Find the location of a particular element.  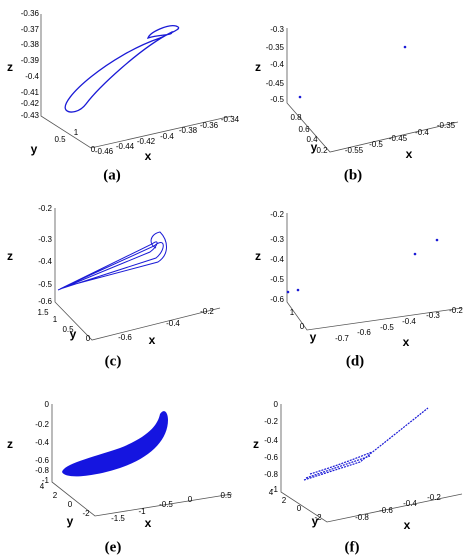

x-tick-label: -1 is located at coordinates (142, 511).